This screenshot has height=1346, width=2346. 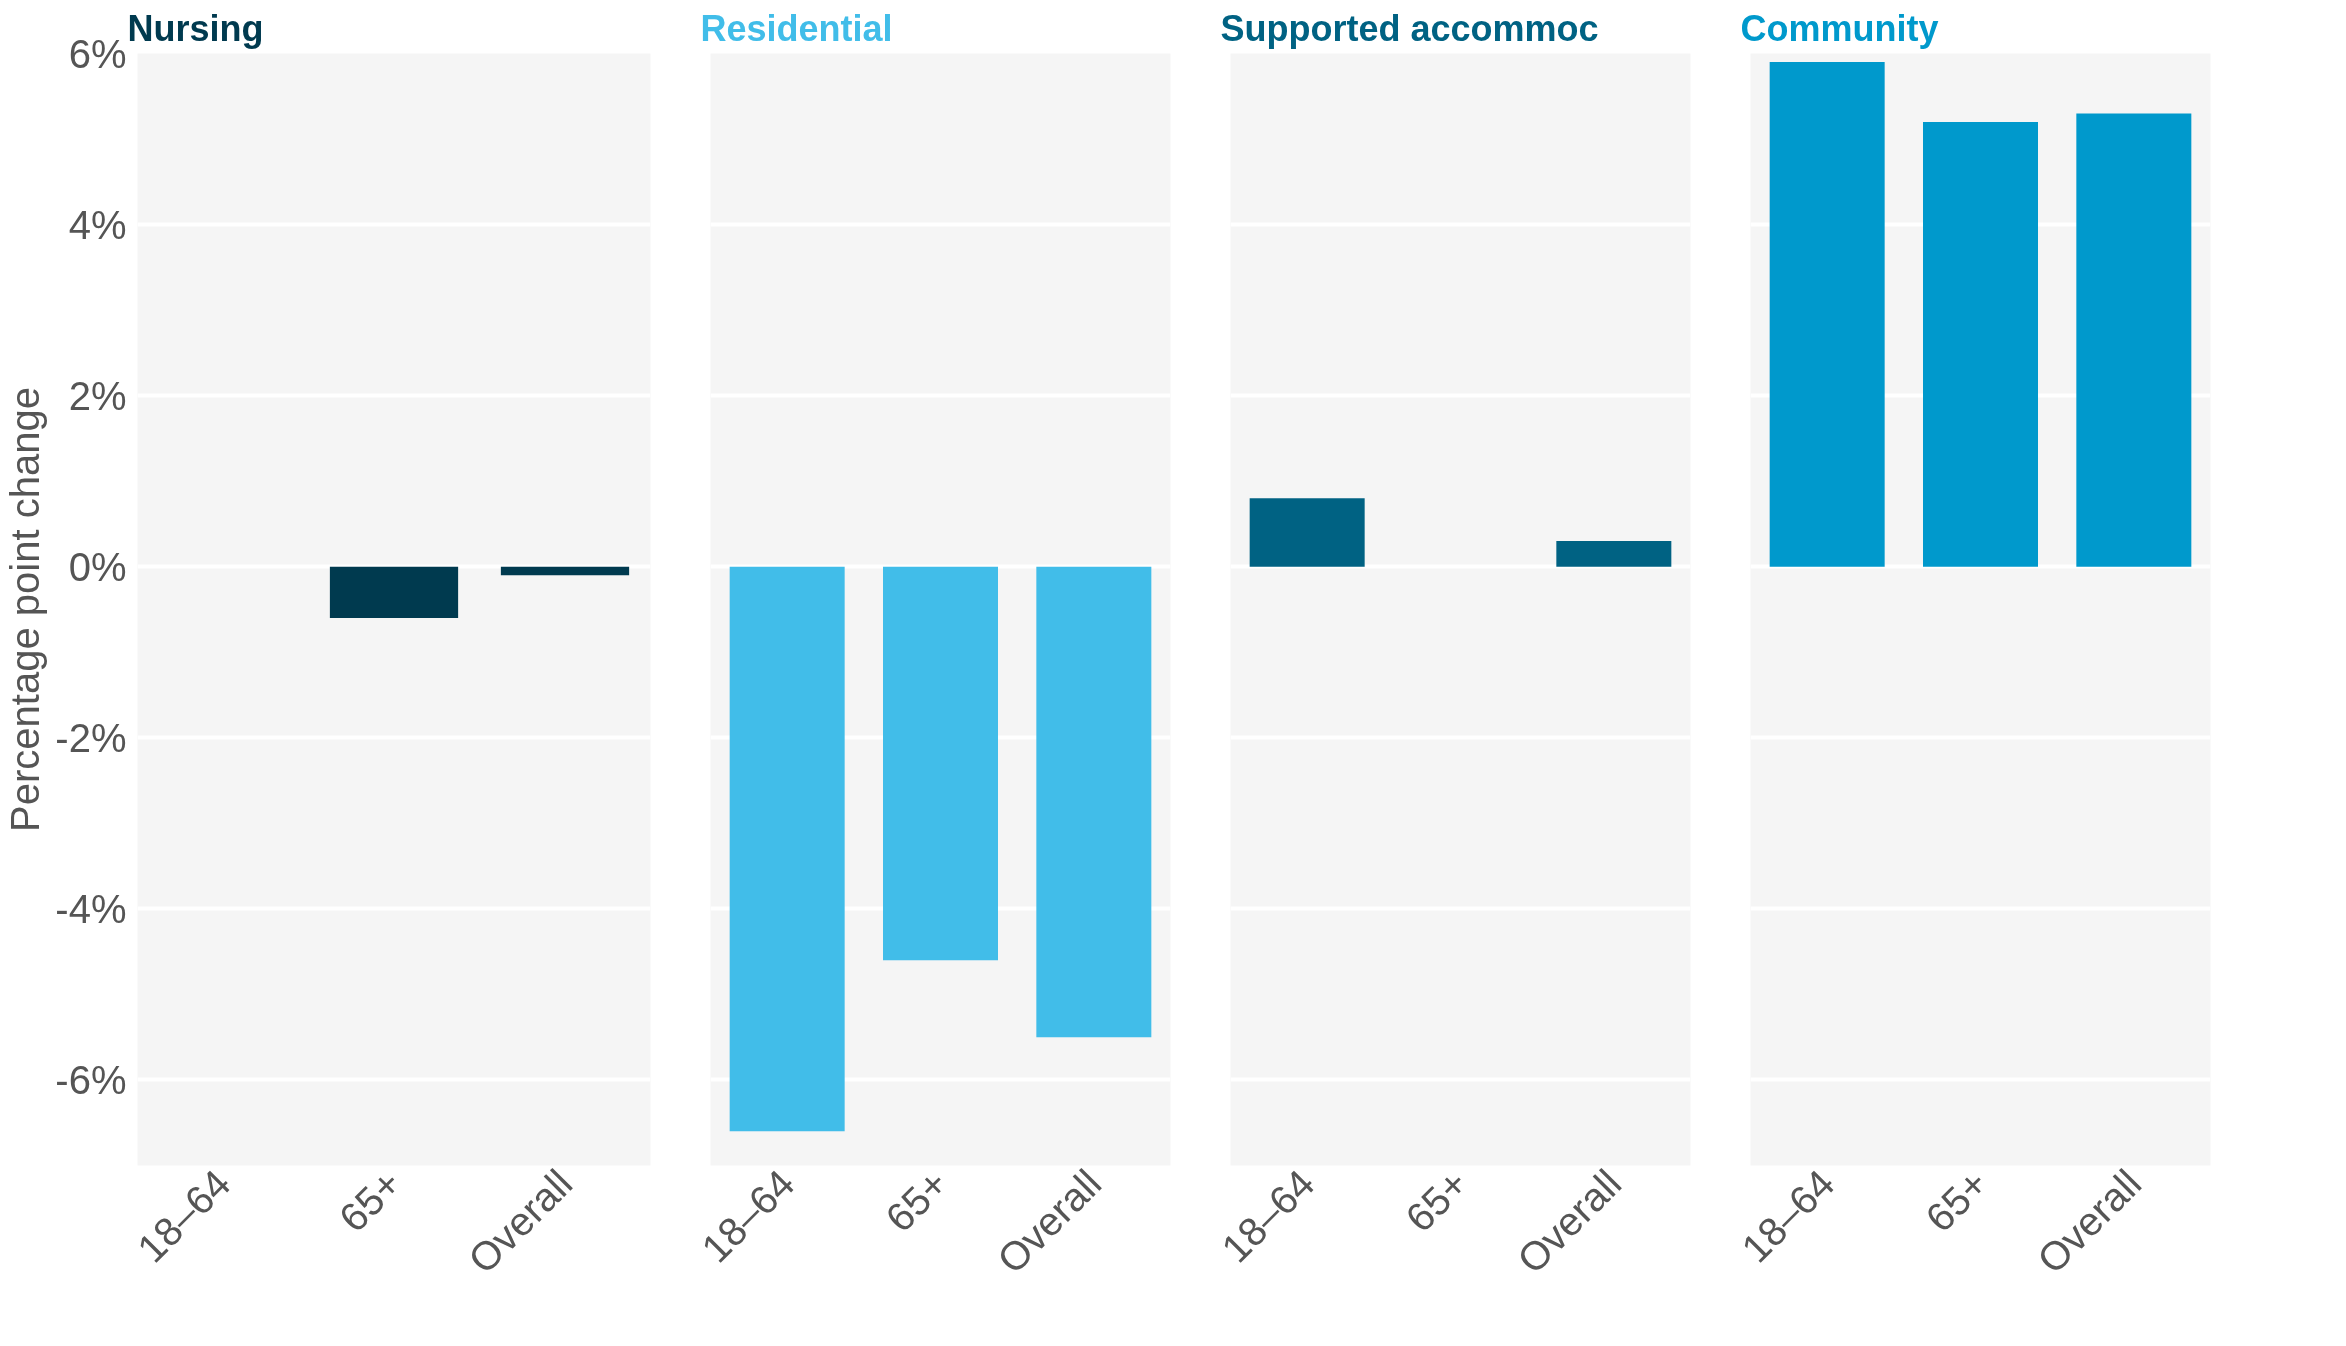 What do you see at coordinates (91, 737) in the screenshot?
I see `y-tick-label: -2%` at bounding box center [91, 737].